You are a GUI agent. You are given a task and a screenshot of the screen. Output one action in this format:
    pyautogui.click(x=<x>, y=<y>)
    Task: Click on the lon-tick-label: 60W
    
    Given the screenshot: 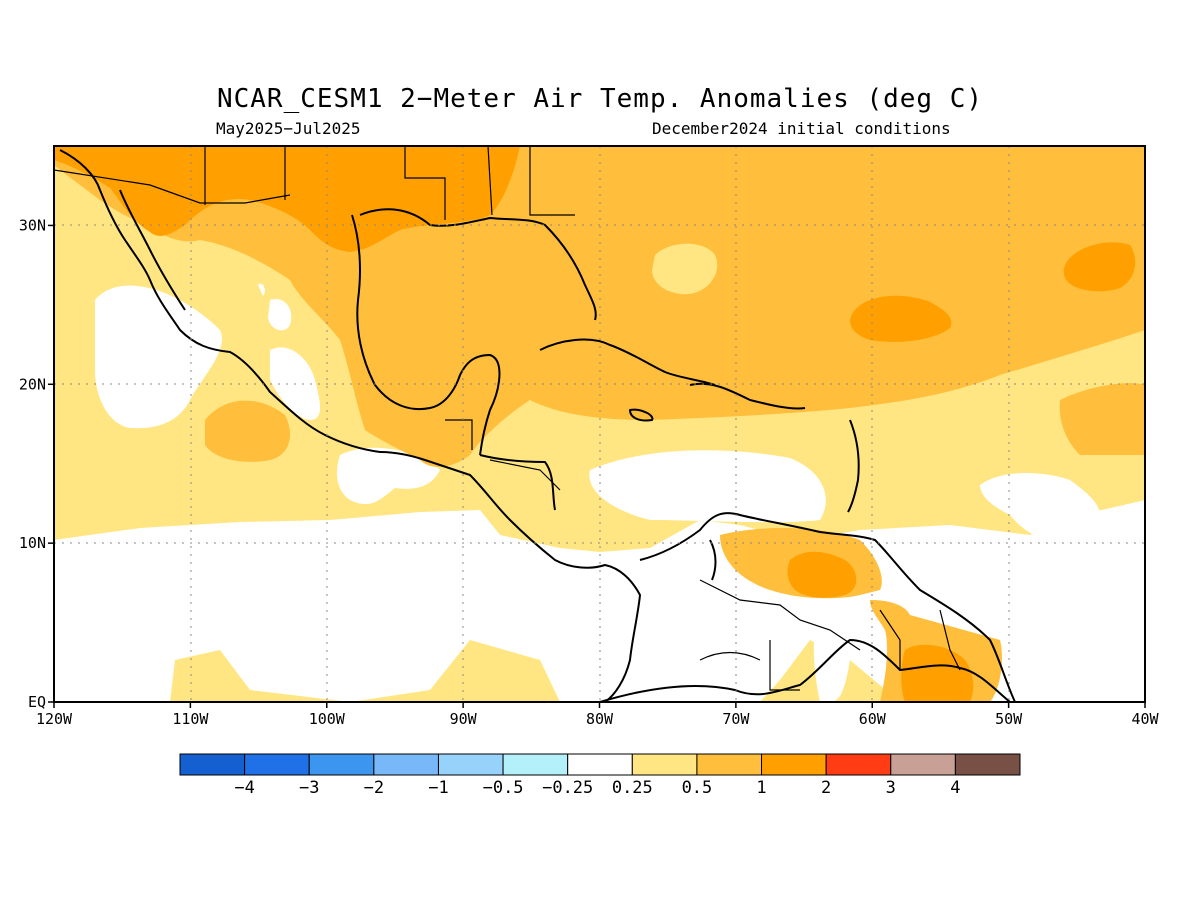 What is the action you would take?
    pyautogui.click(x=873, y=719)
    